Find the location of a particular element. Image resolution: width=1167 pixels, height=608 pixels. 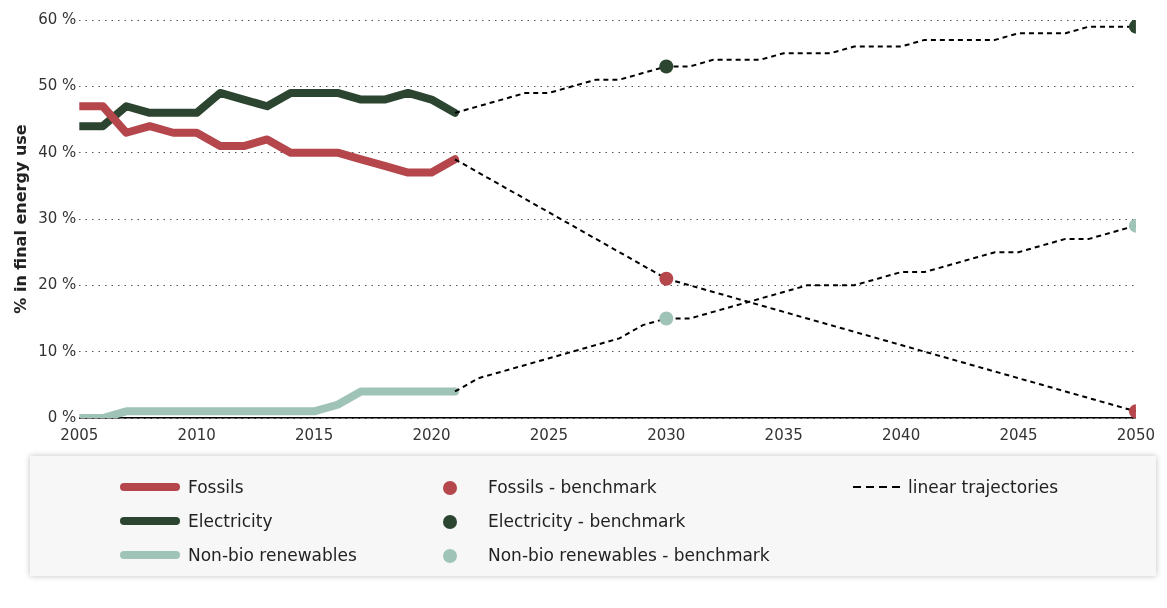

y-tick-label: 20 % is located at coordinates (57, 284).